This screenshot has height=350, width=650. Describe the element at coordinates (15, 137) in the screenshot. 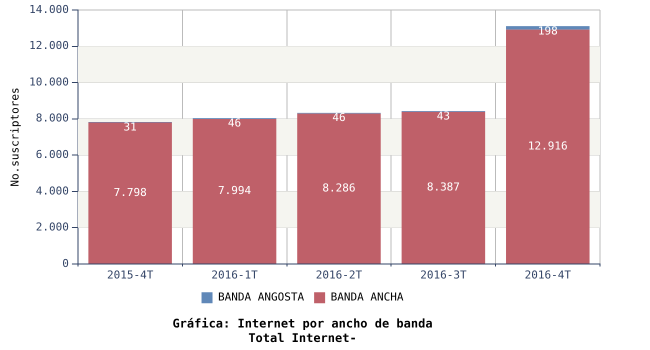

I see `y-axis-title: No.suscriptores` at that location.